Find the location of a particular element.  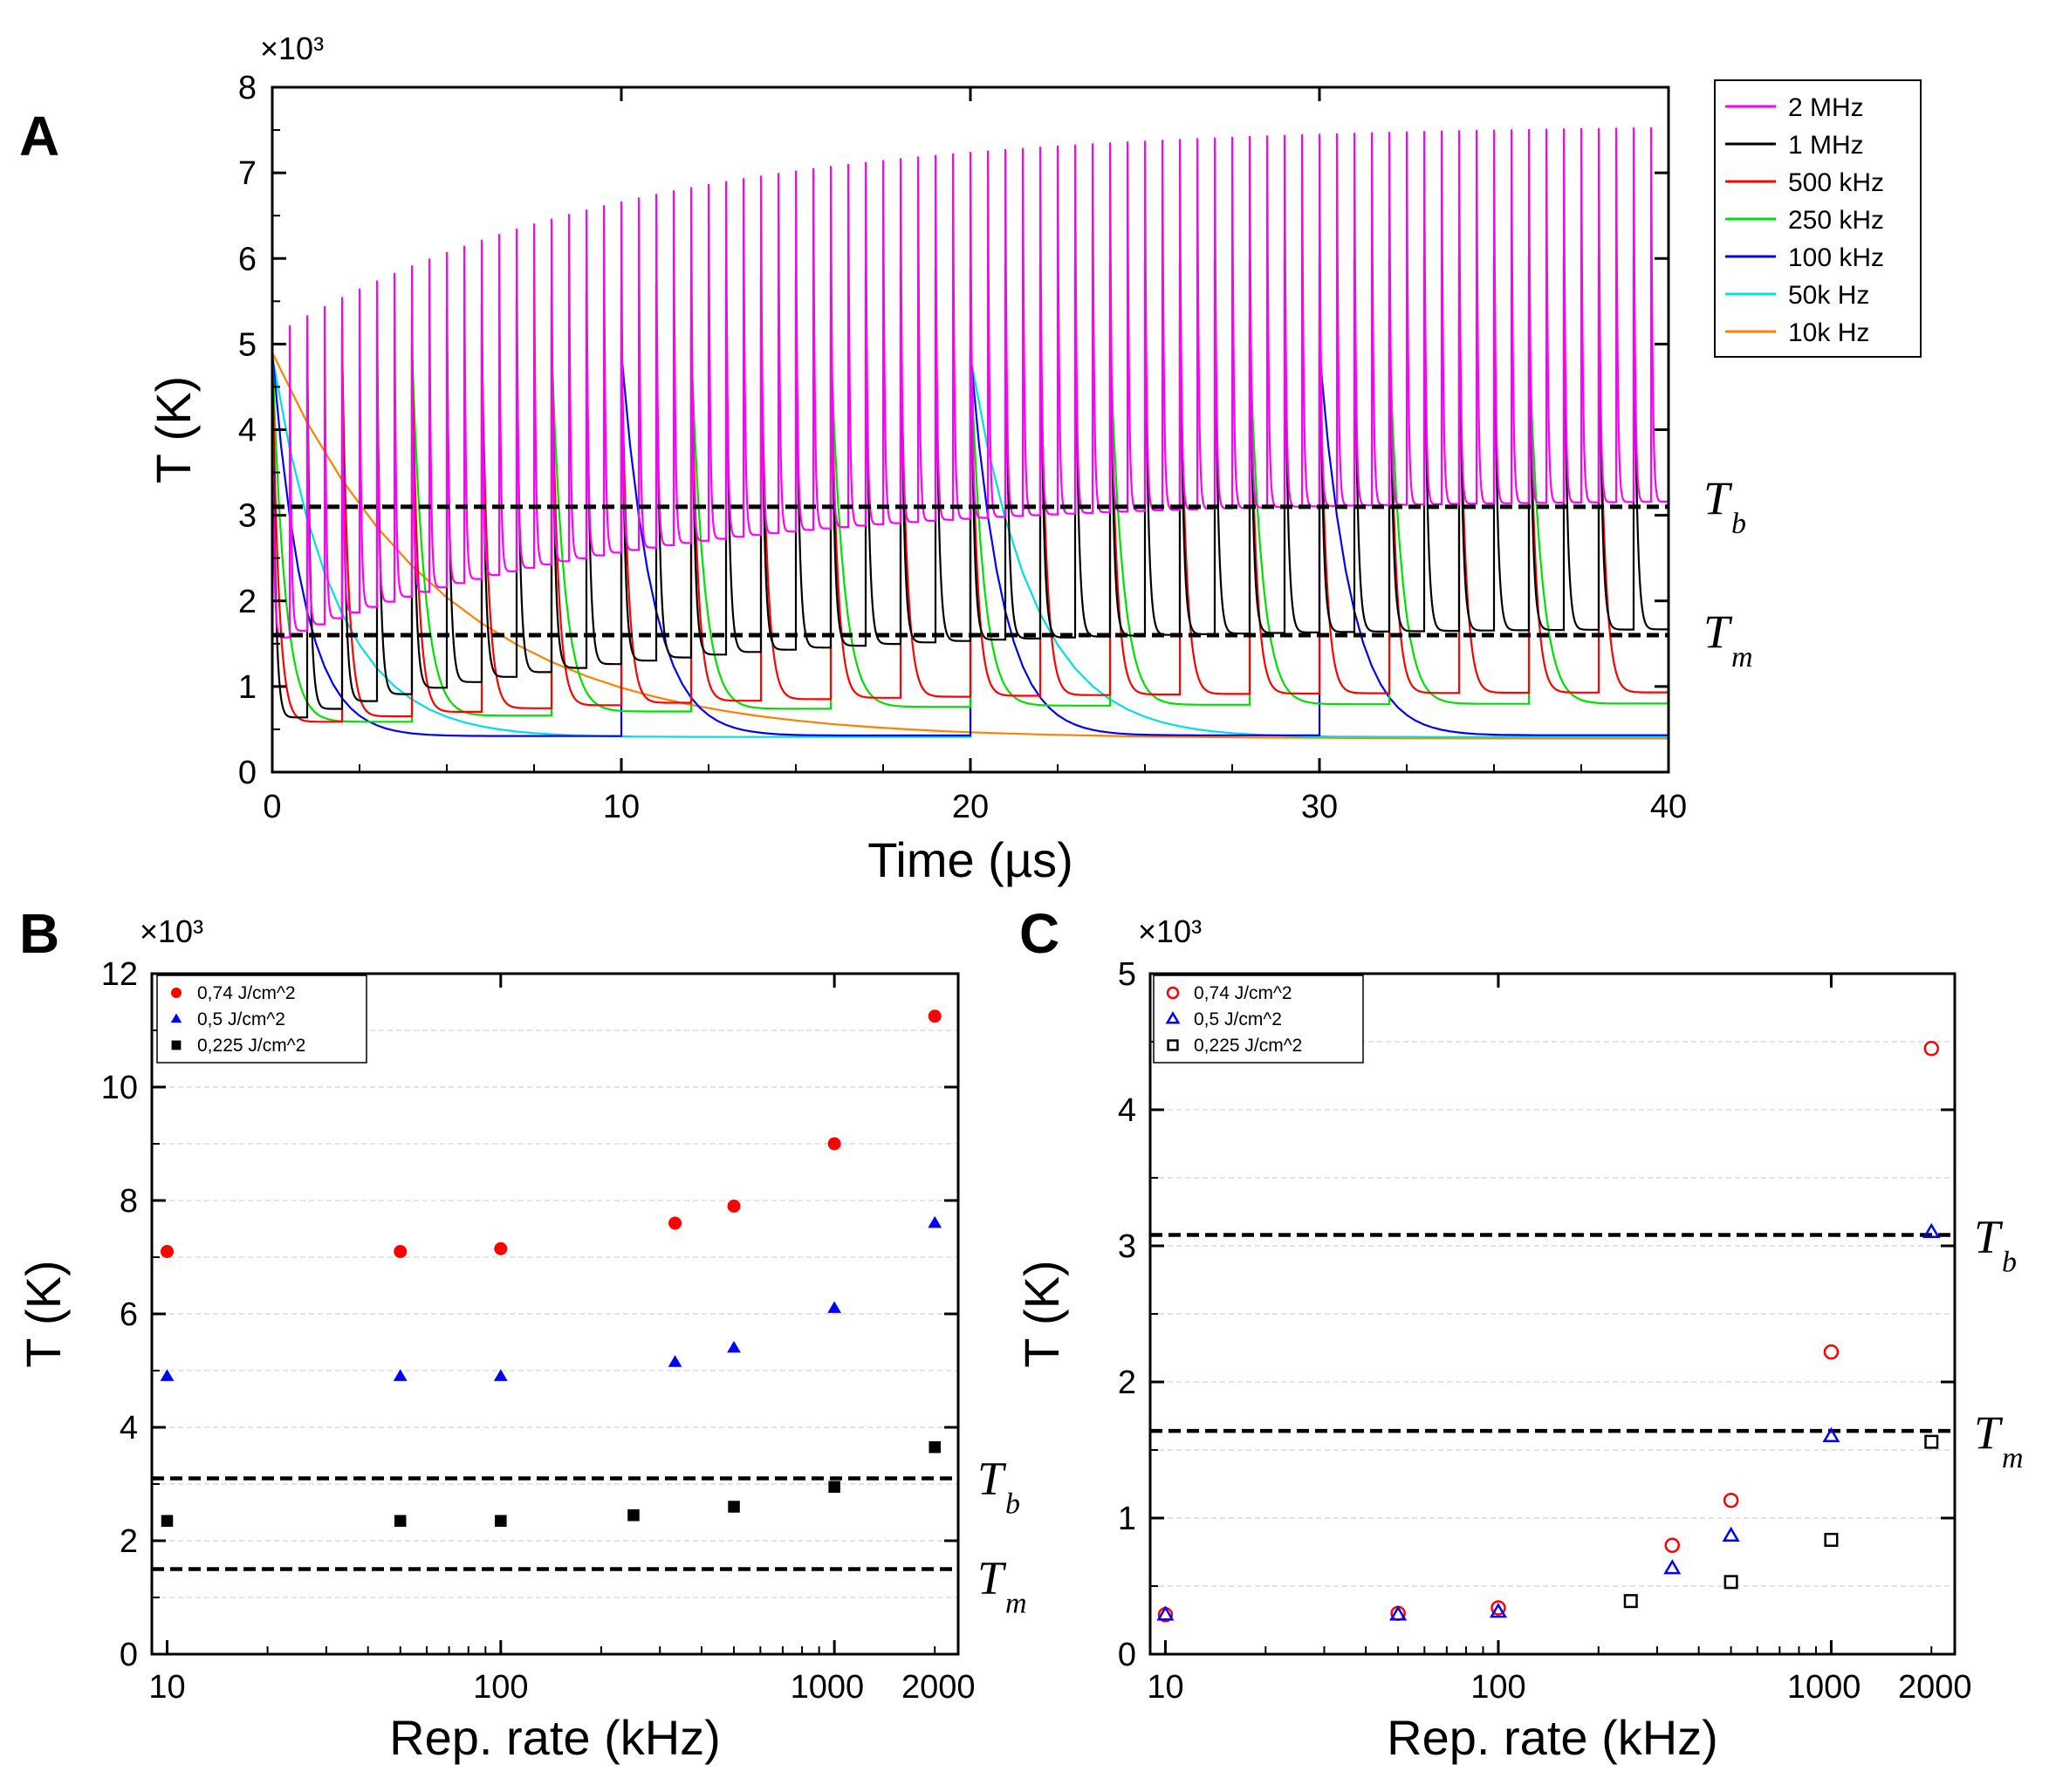

legend-label: 500 kHz is located at coordinates (1836, 183).